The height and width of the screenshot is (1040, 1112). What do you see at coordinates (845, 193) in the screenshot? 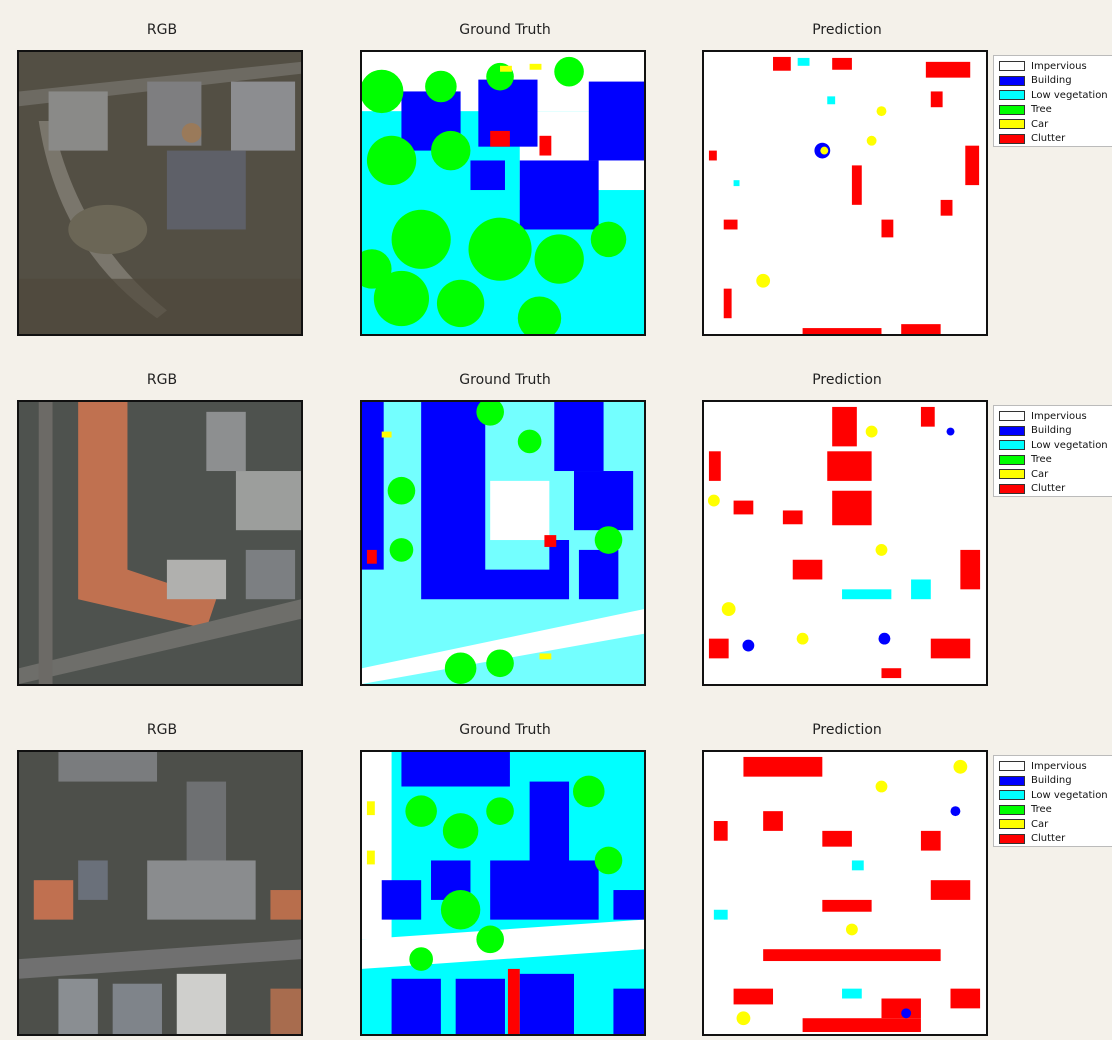
I see `prediction-image-row1` at bounding box center [845, 193].